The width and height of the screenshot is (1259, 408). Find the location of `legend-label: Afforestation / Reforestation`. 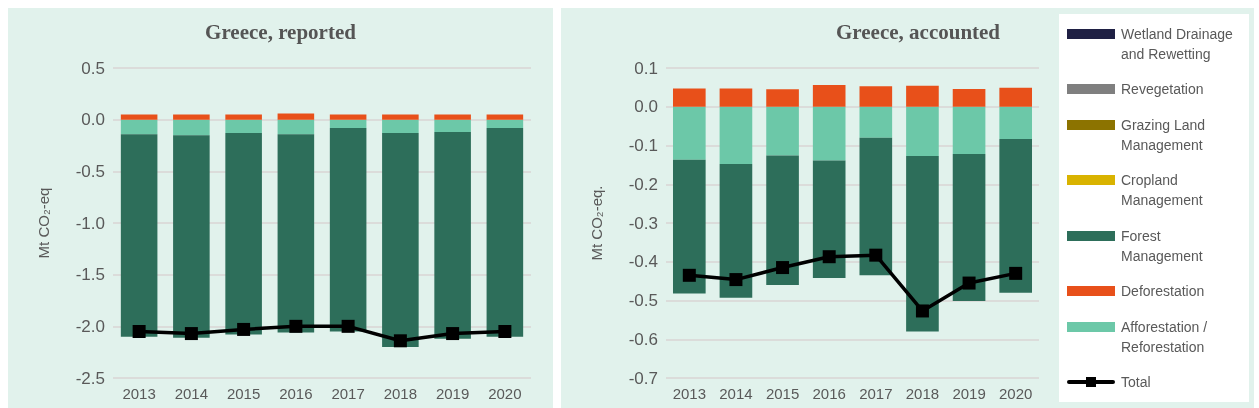

legend-label: Afforestation / Reforestation is located at coordinates (1165, 337).